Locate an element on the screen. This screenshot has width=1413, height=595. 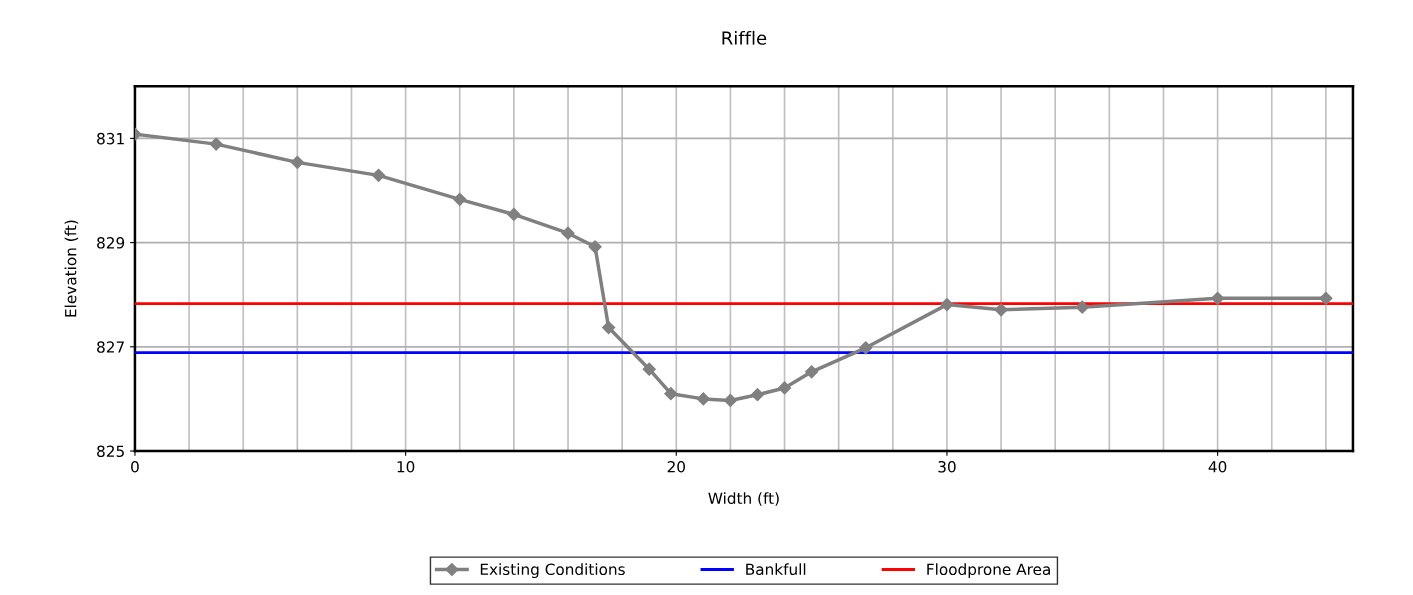
x-tick-label: 10 is located at coordinates (406, 467).